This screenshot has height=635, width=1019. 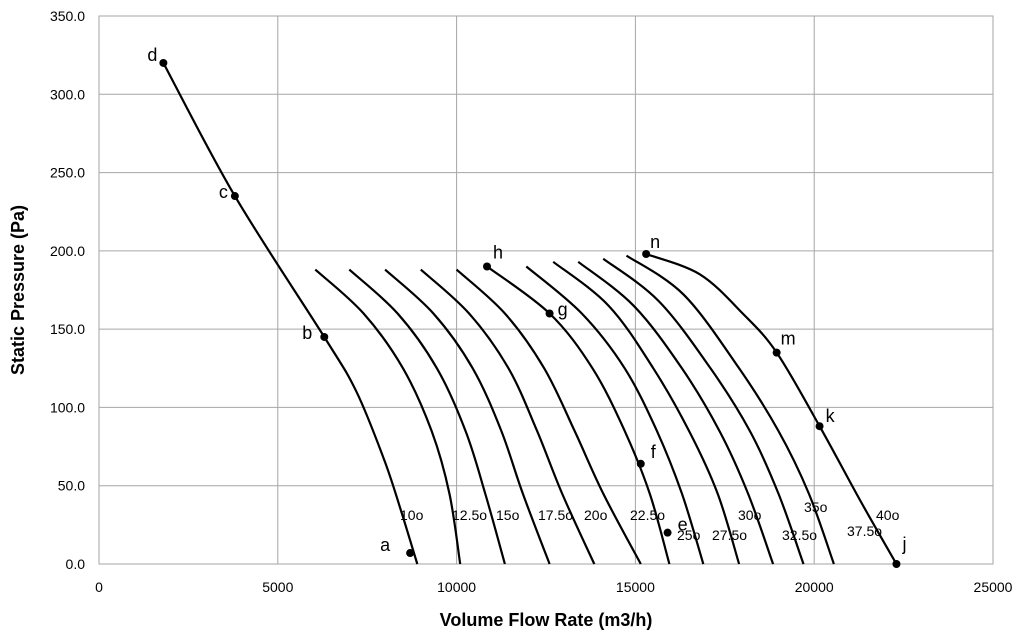 I want to click on y-tick-label: 100.0, so click(x=67, y=407).